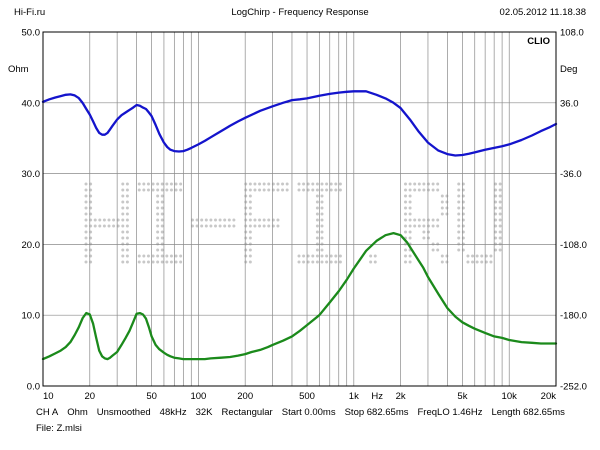 The width and height of the screenshot is (600, 450). What do you see at coordinates (354, 396) in the screenshot?
I see `x-tick-label: 1k` at bounding box center [354, 396].